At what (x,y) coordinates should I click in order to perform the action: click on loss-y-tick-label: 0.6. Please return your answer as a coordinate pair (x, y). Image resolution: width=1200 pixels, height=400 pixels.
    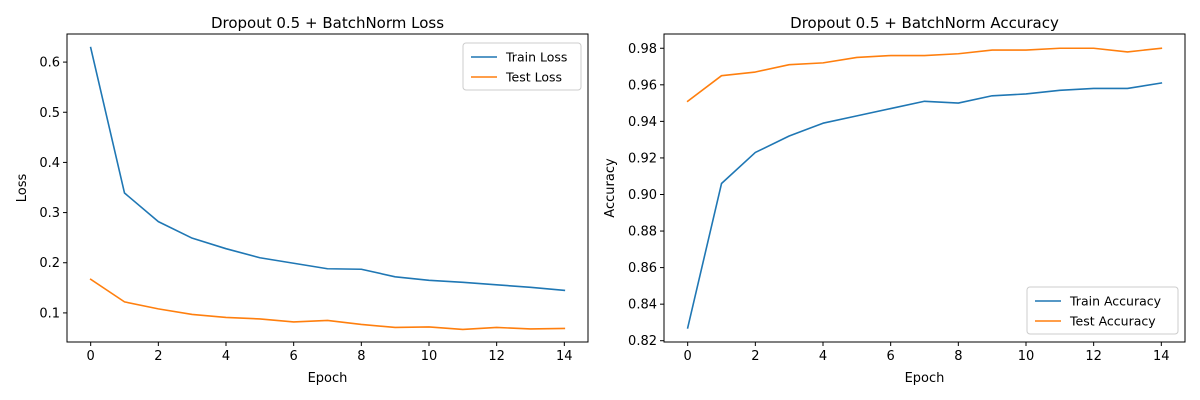
    Looking at the image, I should click on (49, 63).